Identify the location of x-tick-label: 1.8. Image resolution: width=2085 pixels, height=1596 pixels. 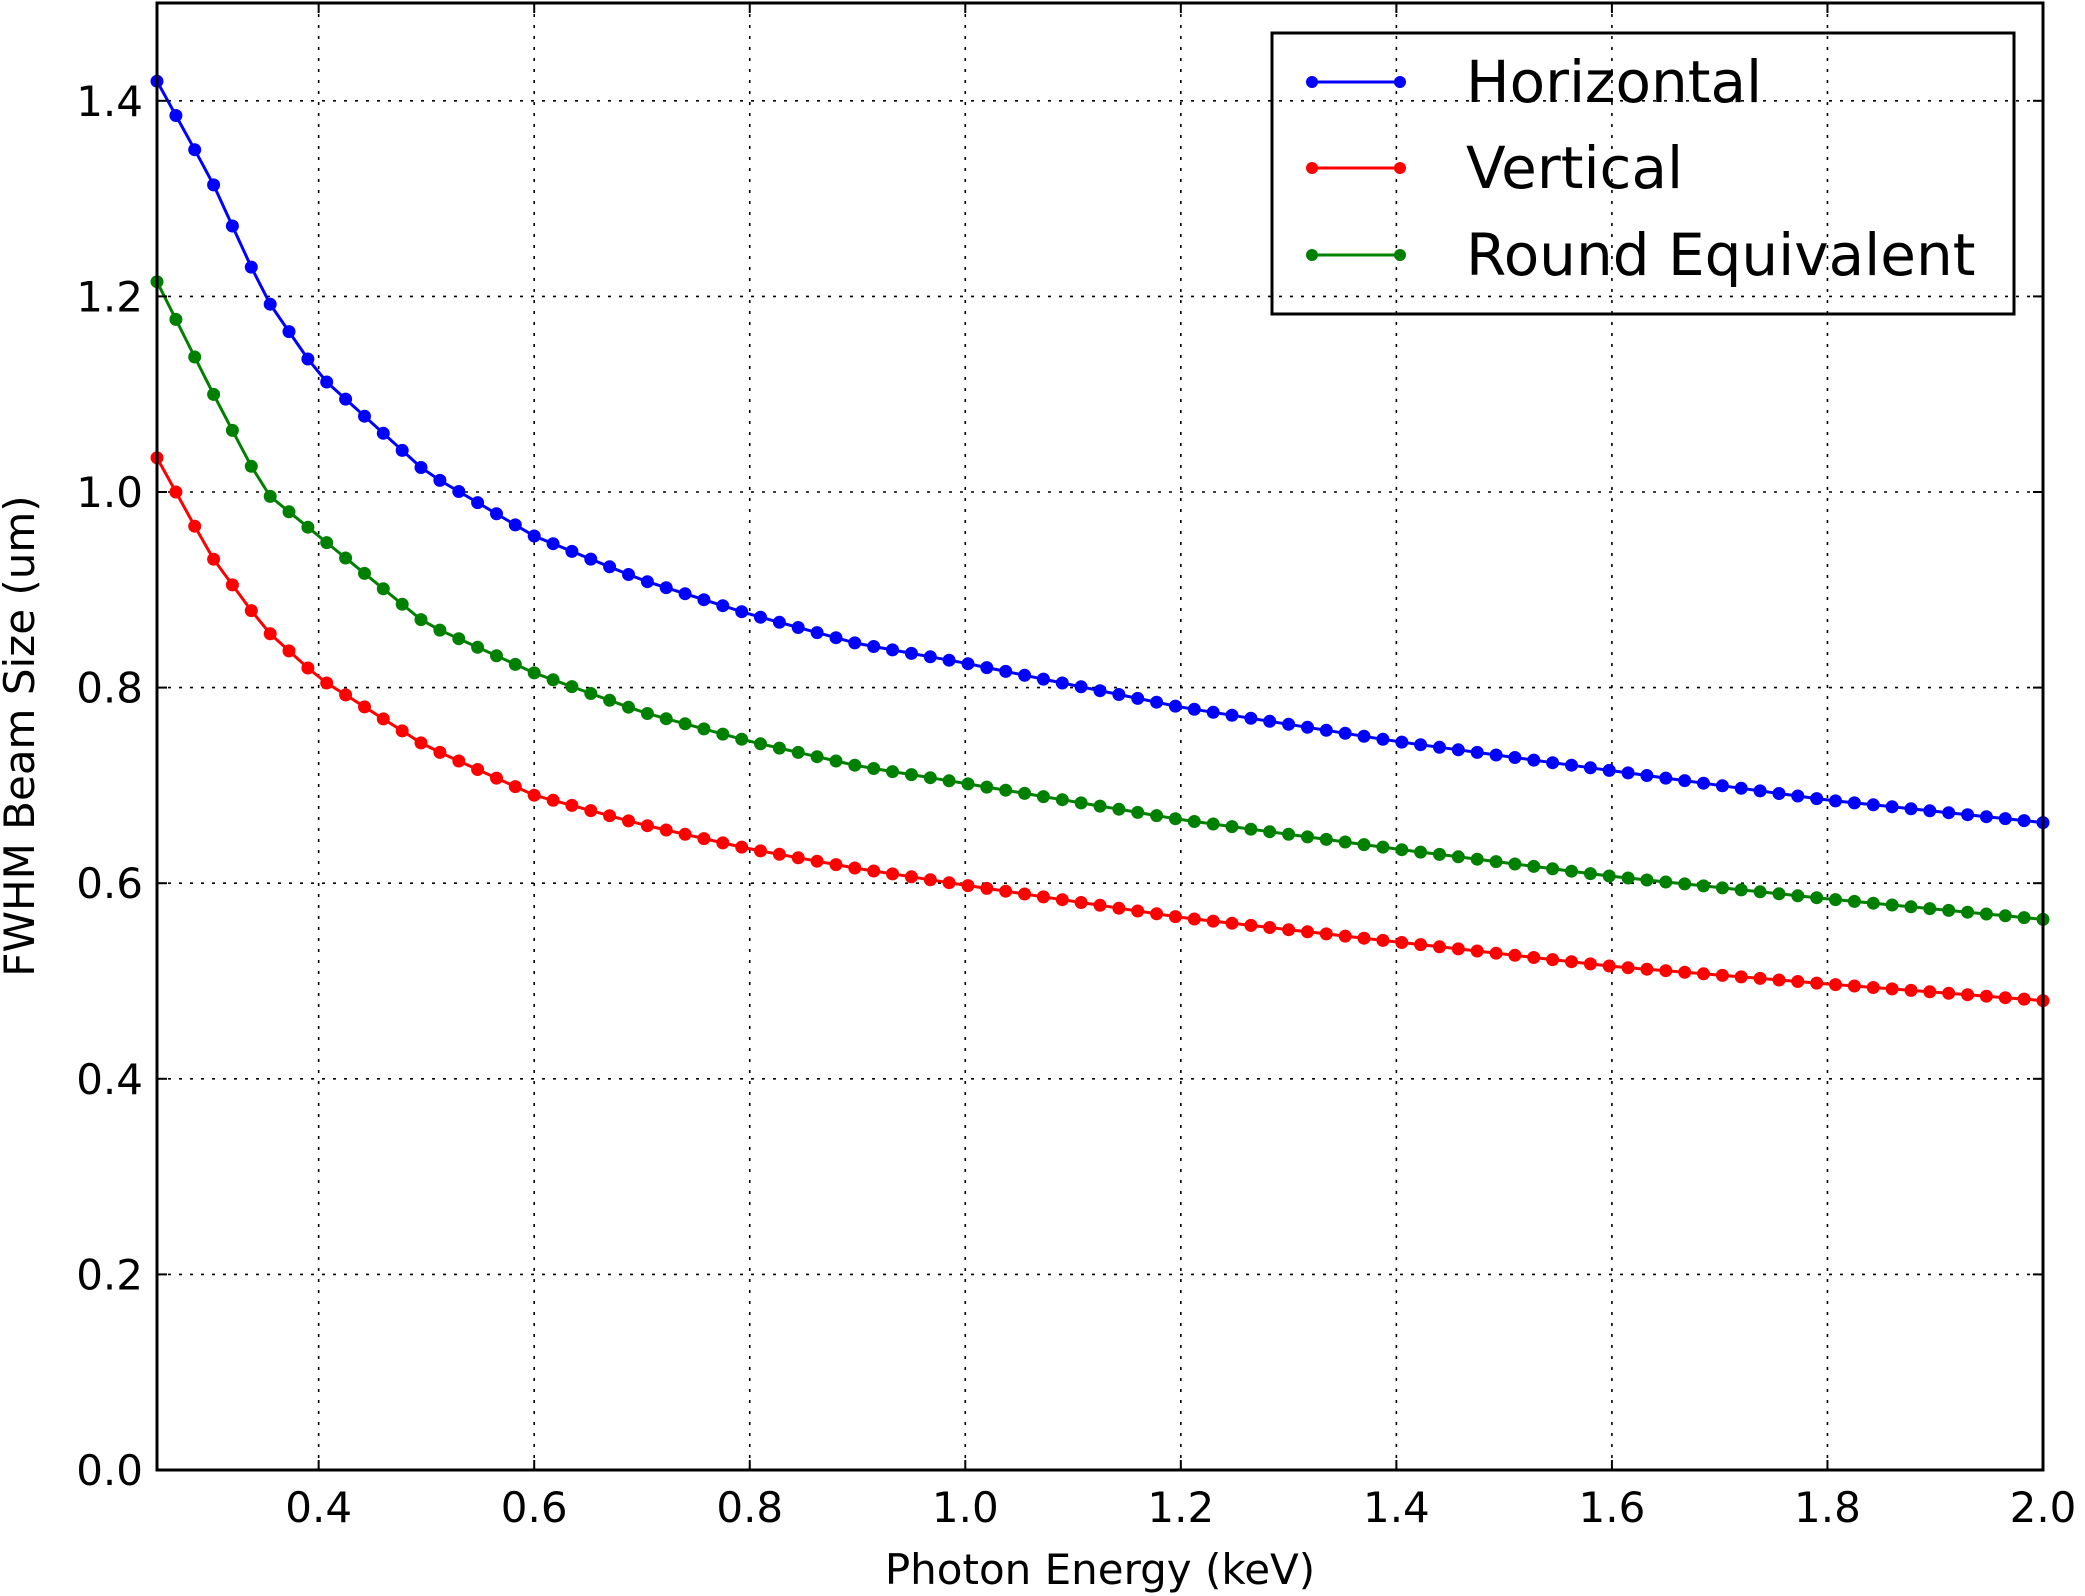
(1827, 1507).